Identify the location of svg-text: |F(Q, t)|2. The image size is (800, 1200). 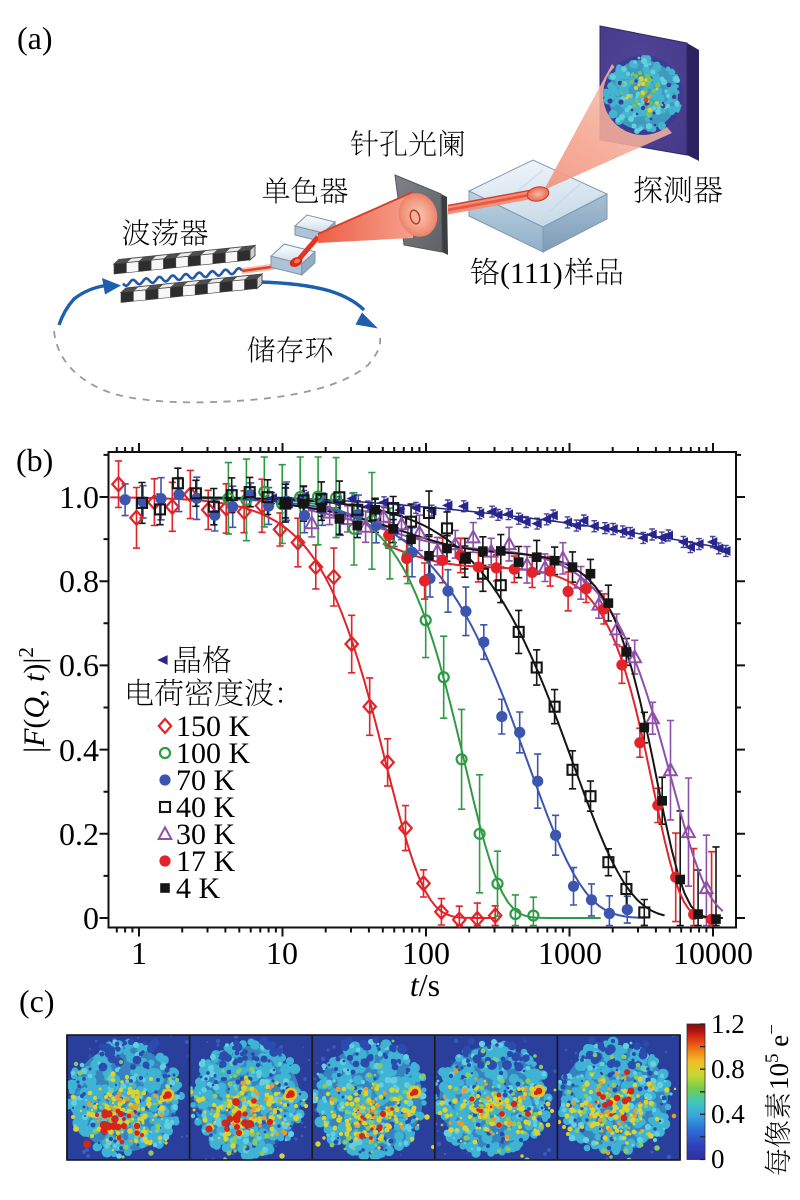
(32, 700).